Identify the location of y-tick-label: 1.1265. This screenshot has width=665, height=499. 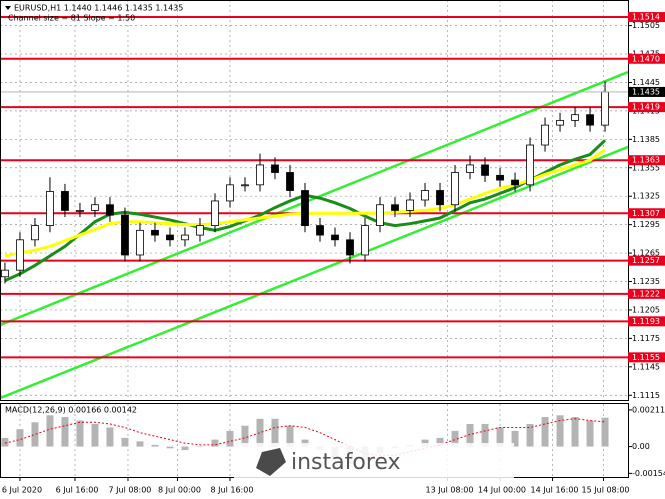
(646, 253).